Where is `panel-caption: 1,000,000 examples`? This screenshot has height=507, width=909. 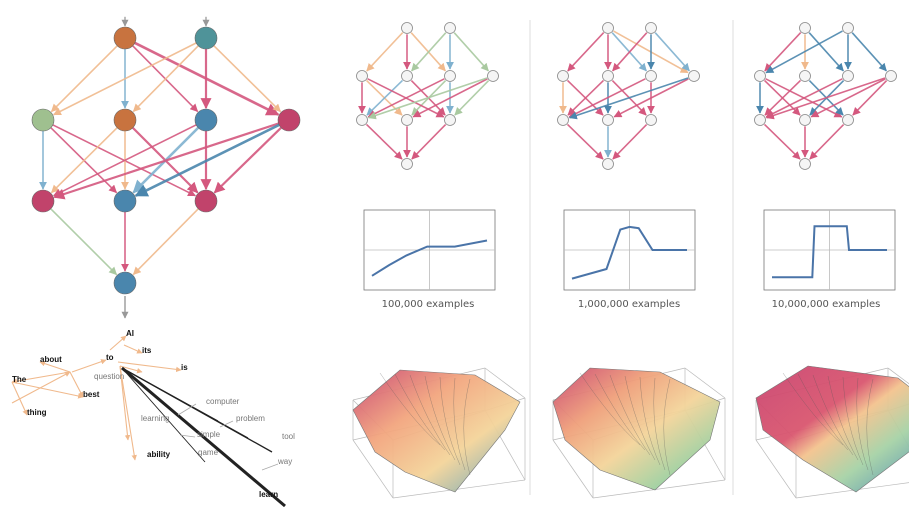
panel-caption: 1,000,000 examples is located at coordinates (629, 304).